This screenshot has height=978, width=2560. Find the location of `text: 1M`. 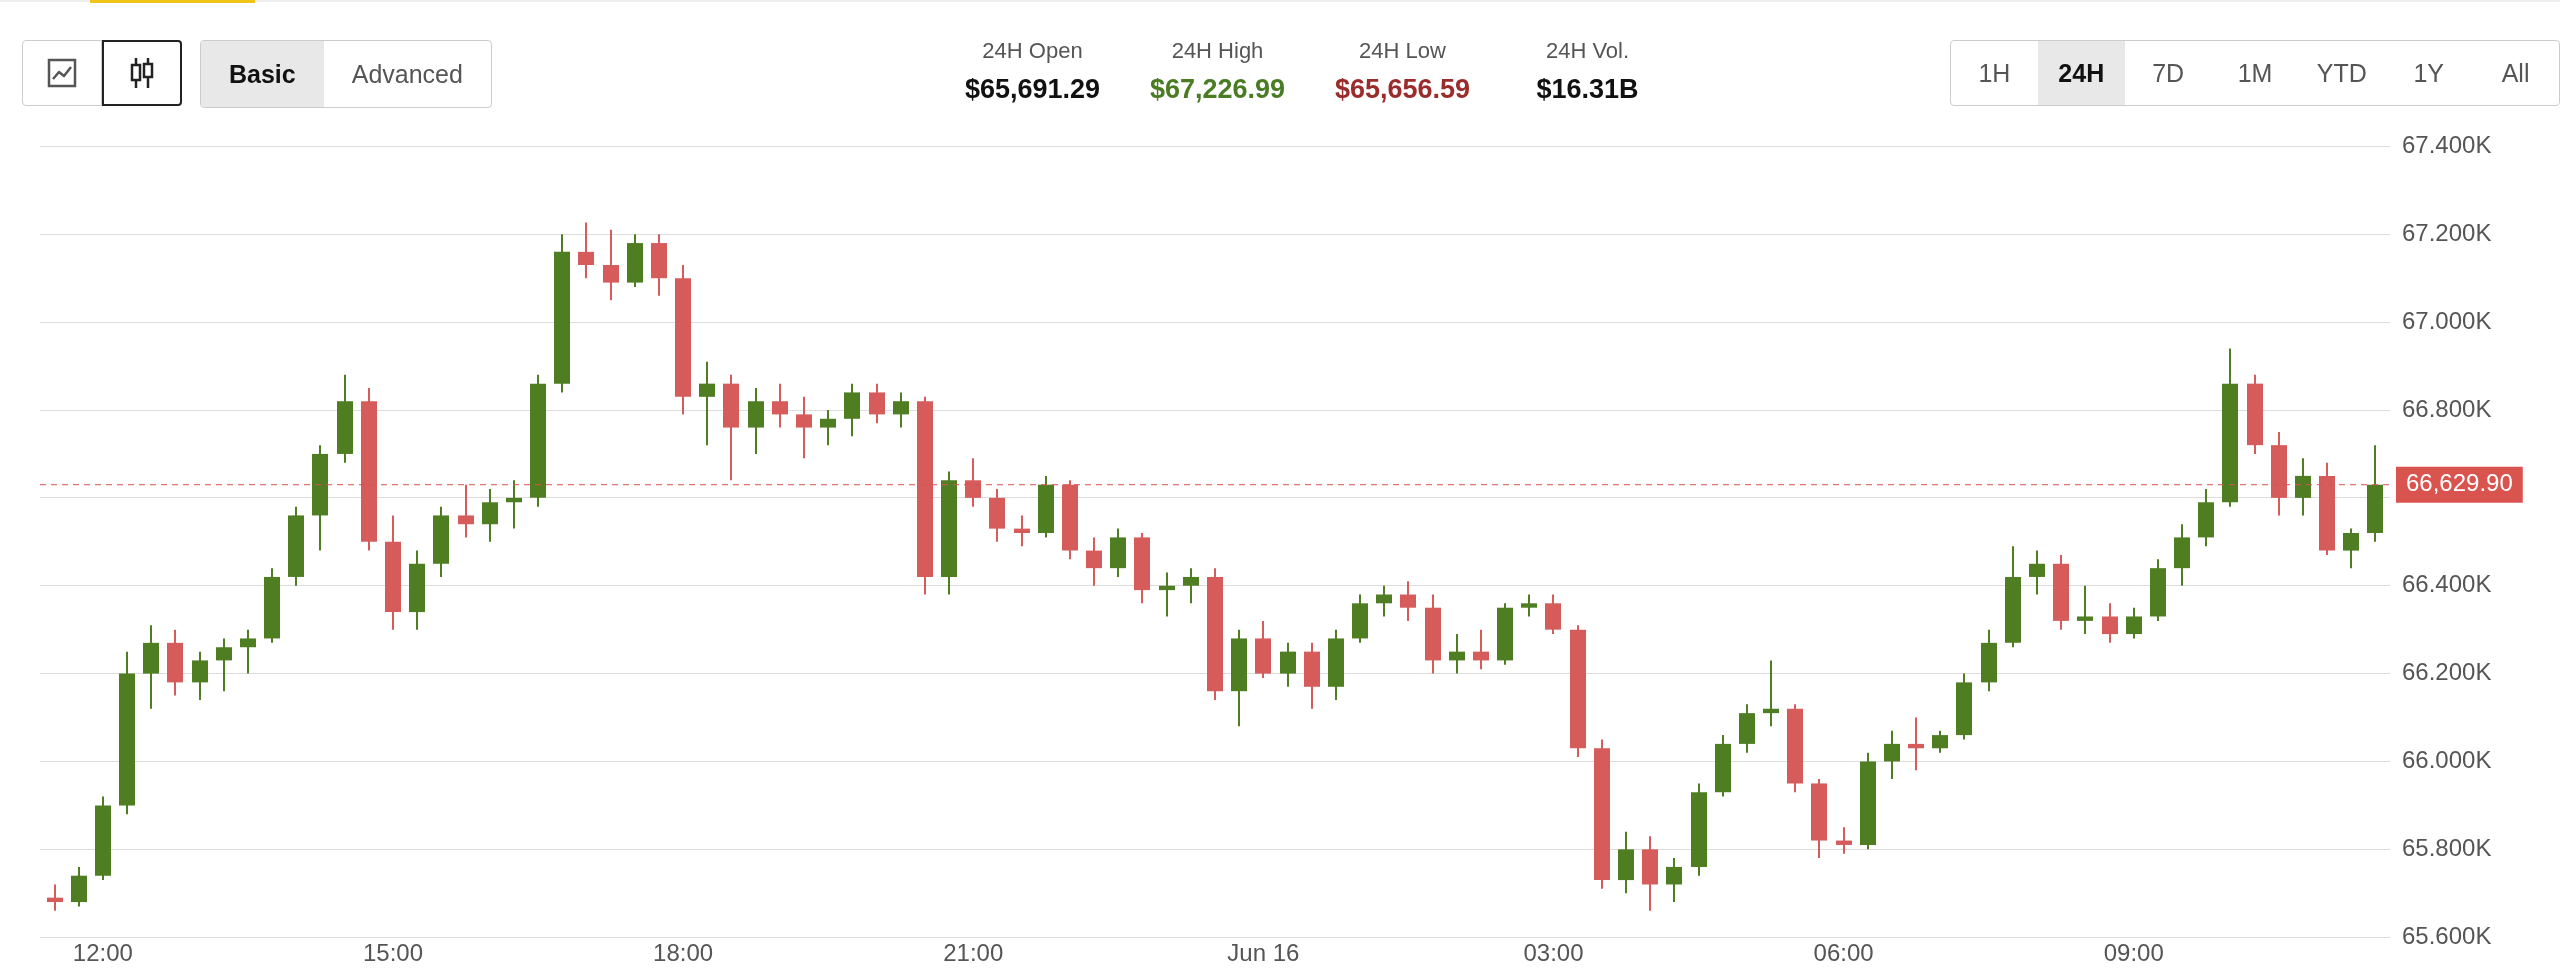

text: 1M is located at coordinates (2255, 73).